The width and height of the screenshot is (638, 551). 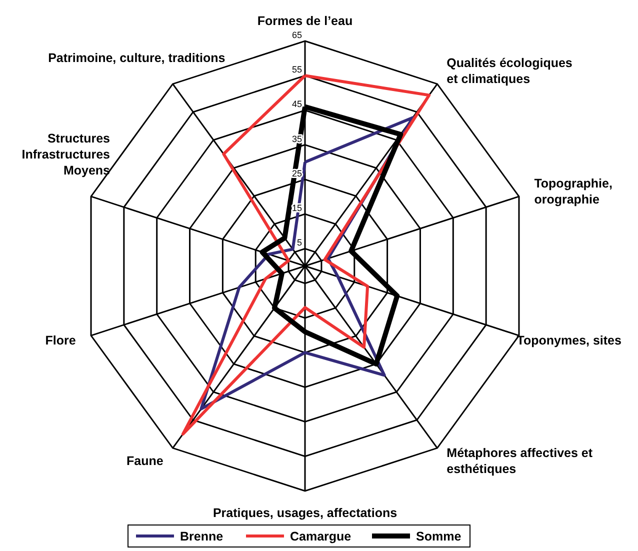 I want to click on y-tick-label: 55, so click(x=297, y=69).